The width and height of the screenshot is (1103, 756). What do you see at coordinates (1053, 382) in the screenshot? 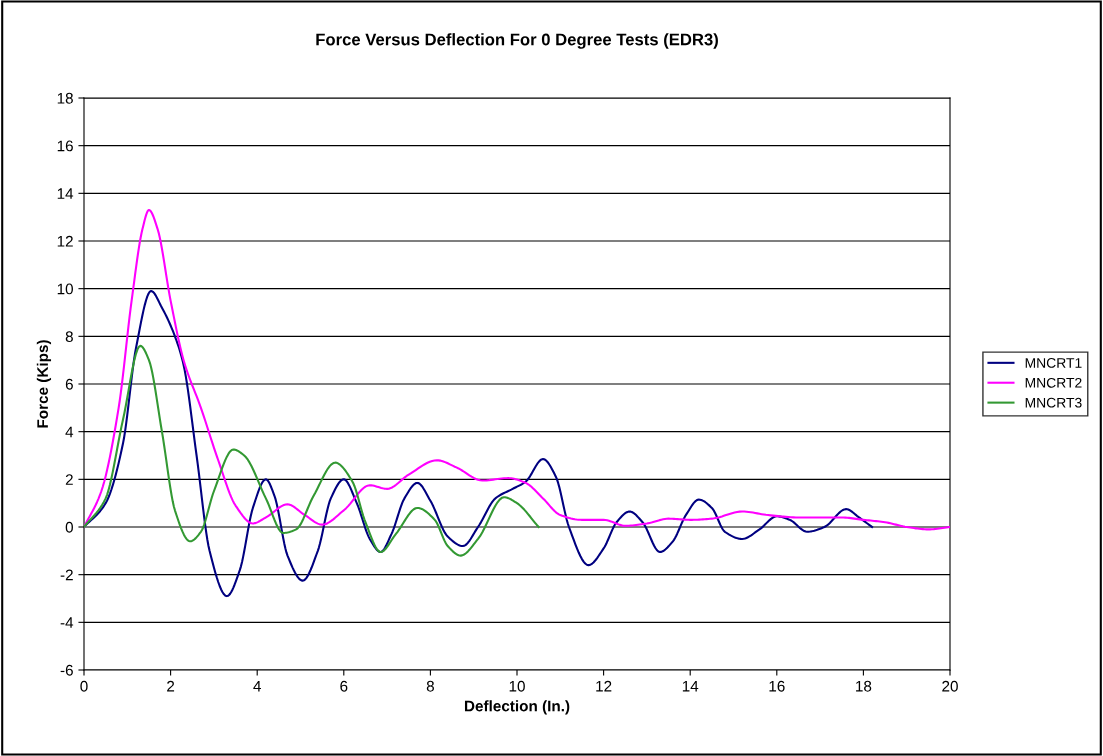
I see `legend-label: MNCRT2` at bounding box center [1053, 382].